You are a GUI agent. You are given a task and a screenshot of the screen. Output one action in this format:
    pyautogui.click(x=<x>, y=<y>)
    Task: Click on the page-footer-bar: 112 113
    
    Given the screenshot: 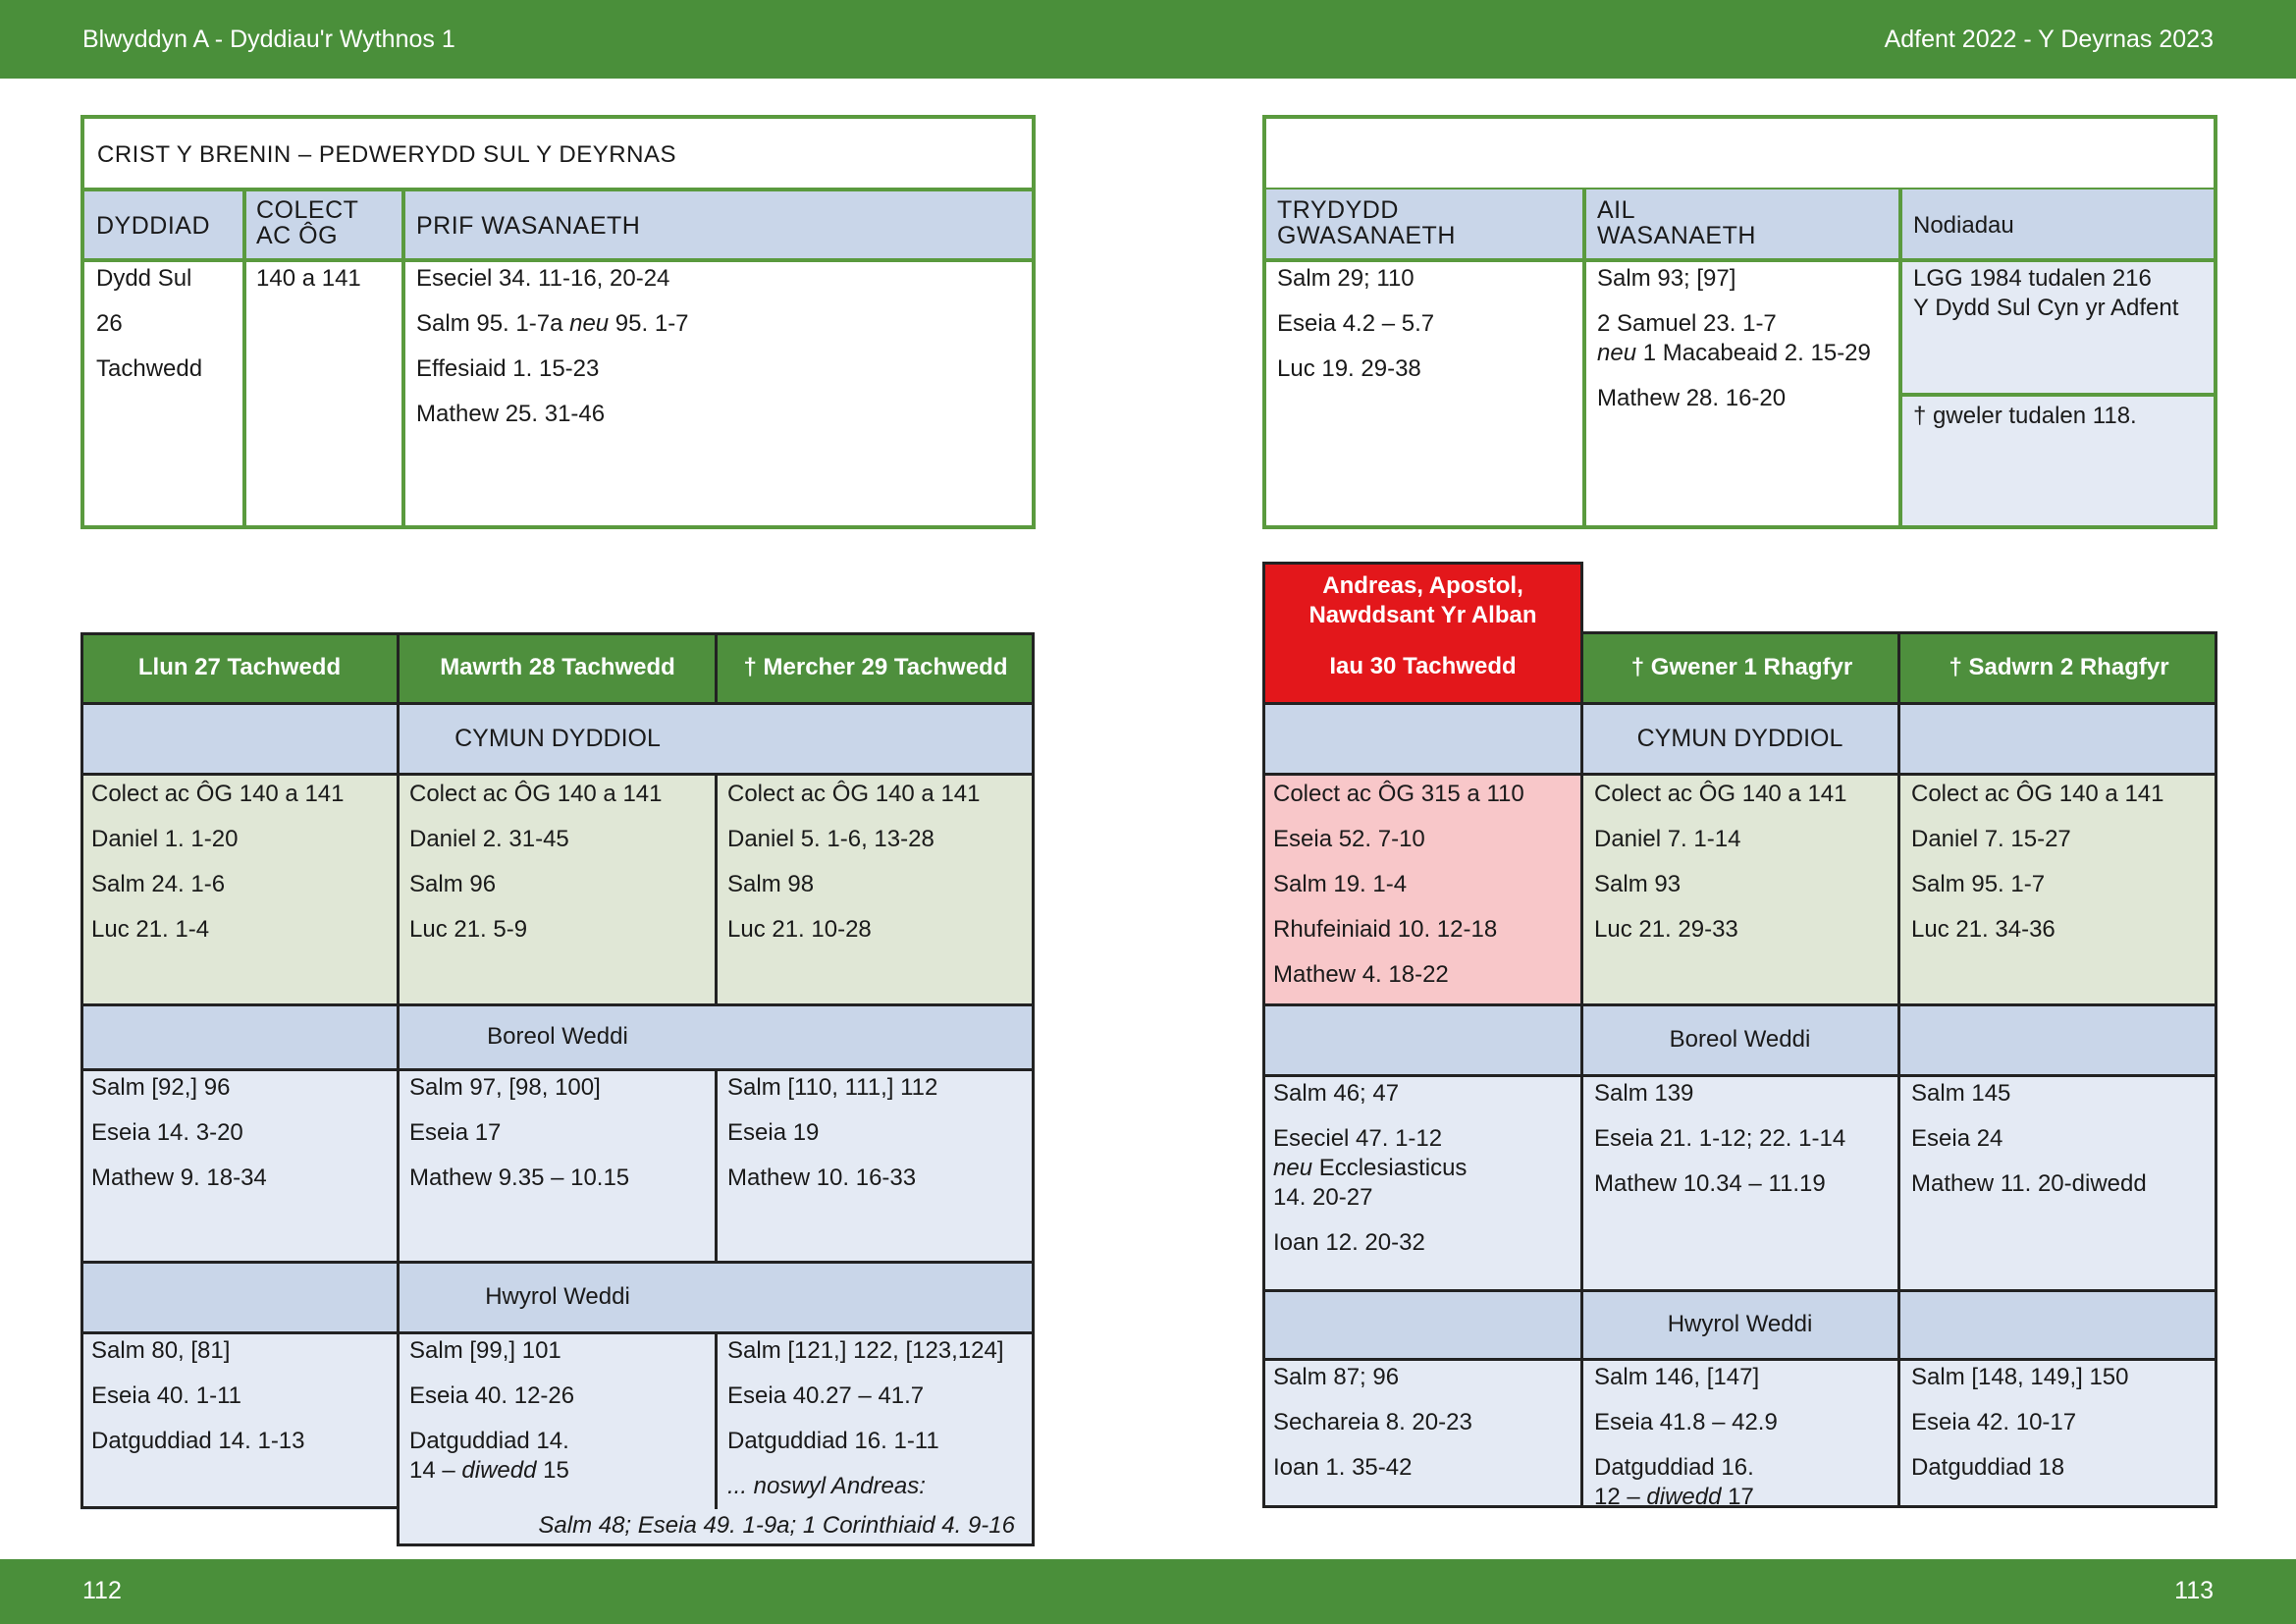 What is the action you would take?
    pyautogui.click(x=1148, y=1591)
    